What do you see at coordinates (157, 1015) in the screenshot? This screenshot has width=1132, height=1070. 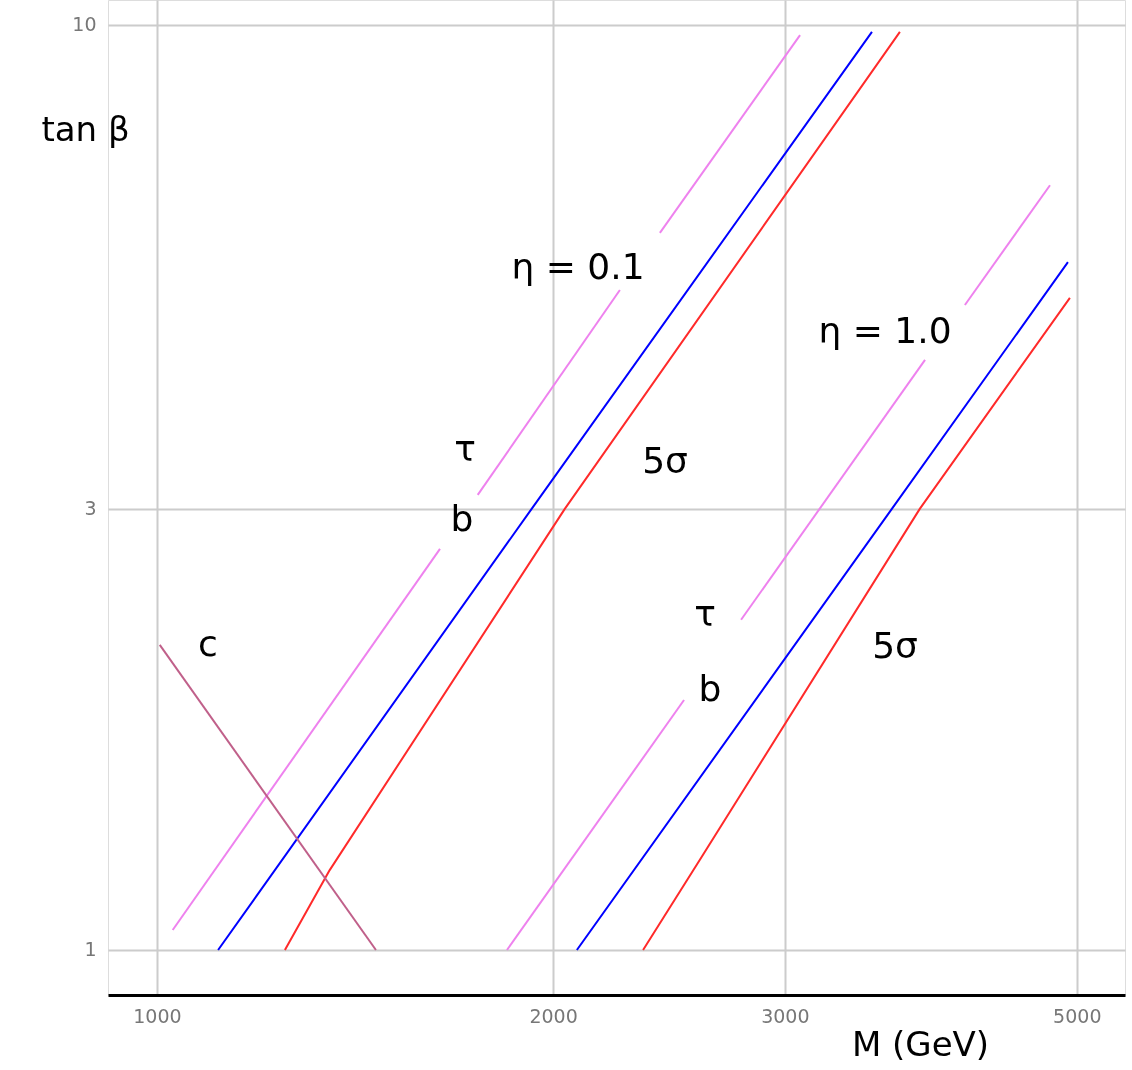 I see `x-tick-label: 1000` at bounding box center [157, 1015].